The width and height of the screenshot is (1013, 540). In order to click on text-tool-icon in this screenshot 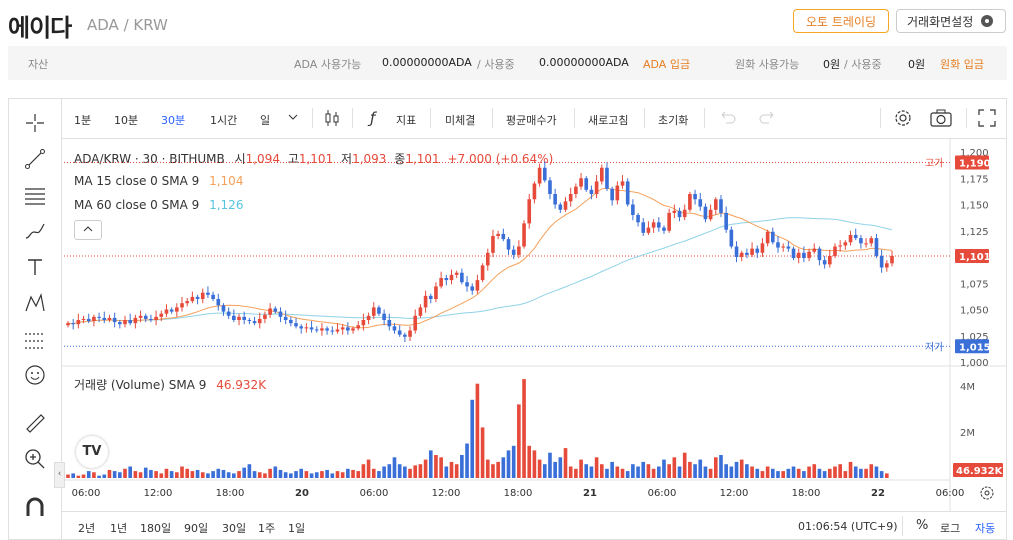, I will do `click(35, 267)`.